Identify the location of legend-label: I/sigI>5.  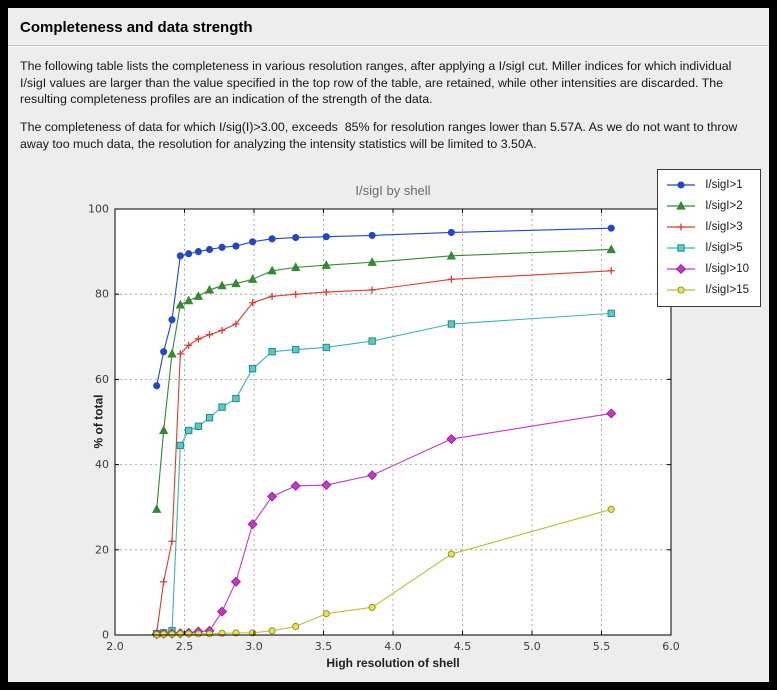
(724, 248).